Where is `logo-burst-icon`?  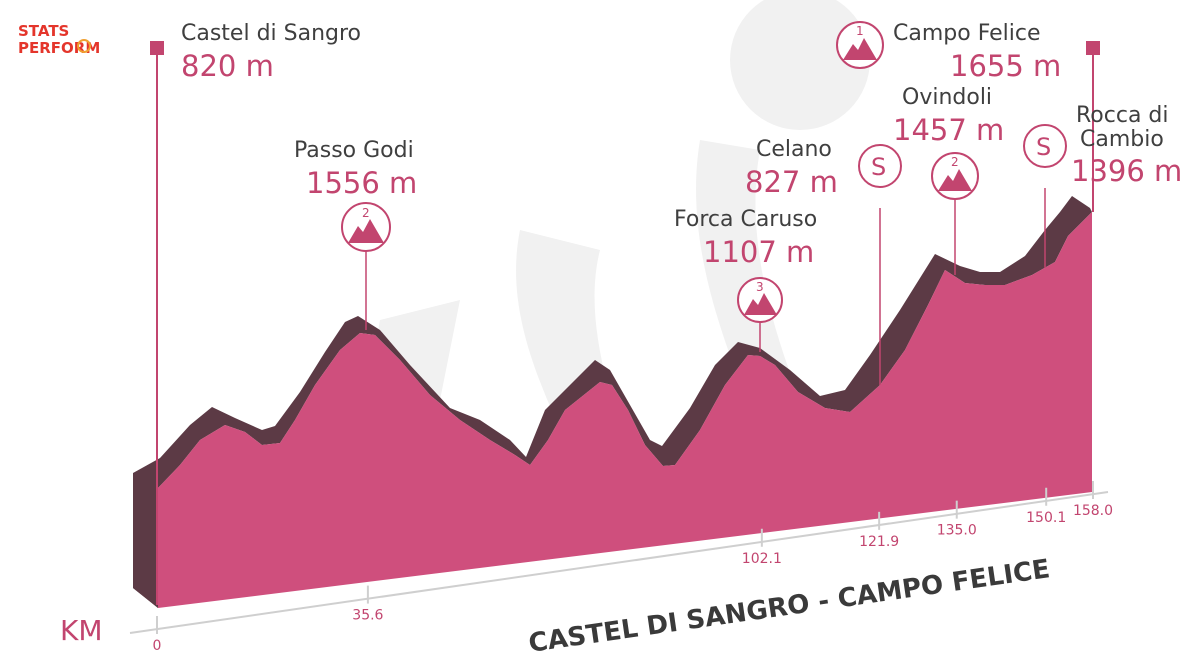
logo-burst-icon is located at coordinates (84, 46).